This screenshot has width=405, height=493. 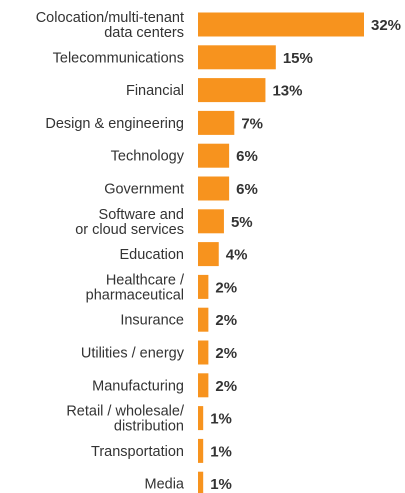 What do you see at coordinates (221, 419) in the screenshot?
I see `value-label-12: 1%` at bounding box center [221, 419].